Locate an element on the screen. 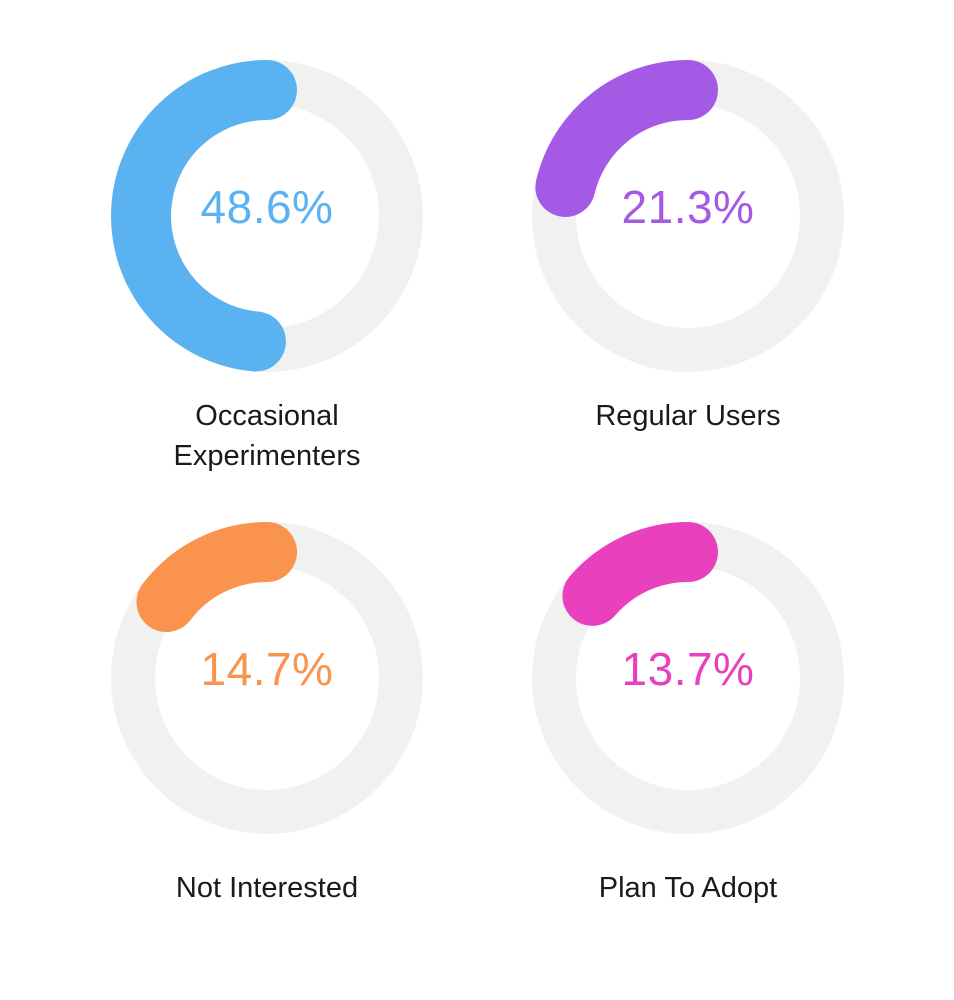  percent-value: 14.7% is located at coordinates (267, 669).